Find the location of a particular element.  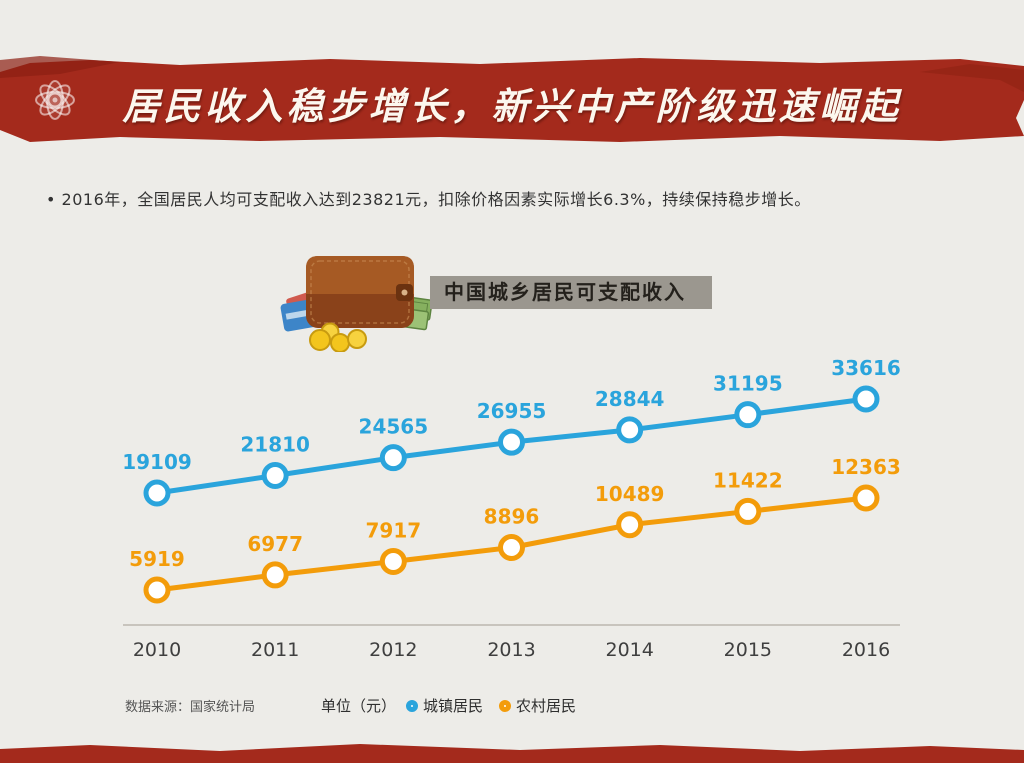

footer-row: 数据来源：国家统计局 单位（元） 城镇居民 农村居民 is located at coordinates (356, 705).